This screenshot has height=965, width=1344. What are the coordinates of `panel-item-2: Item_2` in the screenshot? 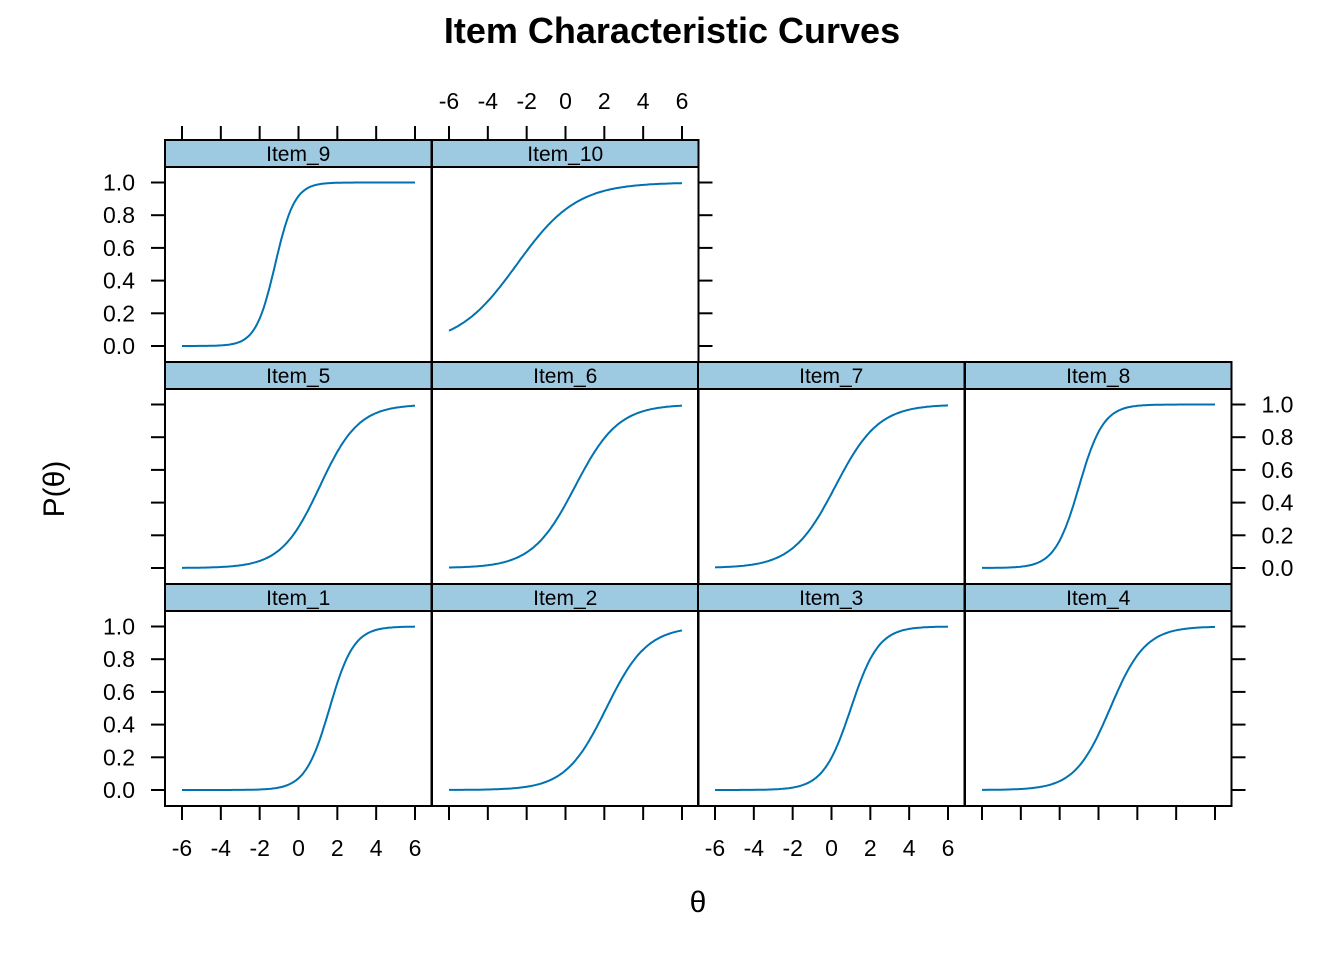 It's located at (565, 695).